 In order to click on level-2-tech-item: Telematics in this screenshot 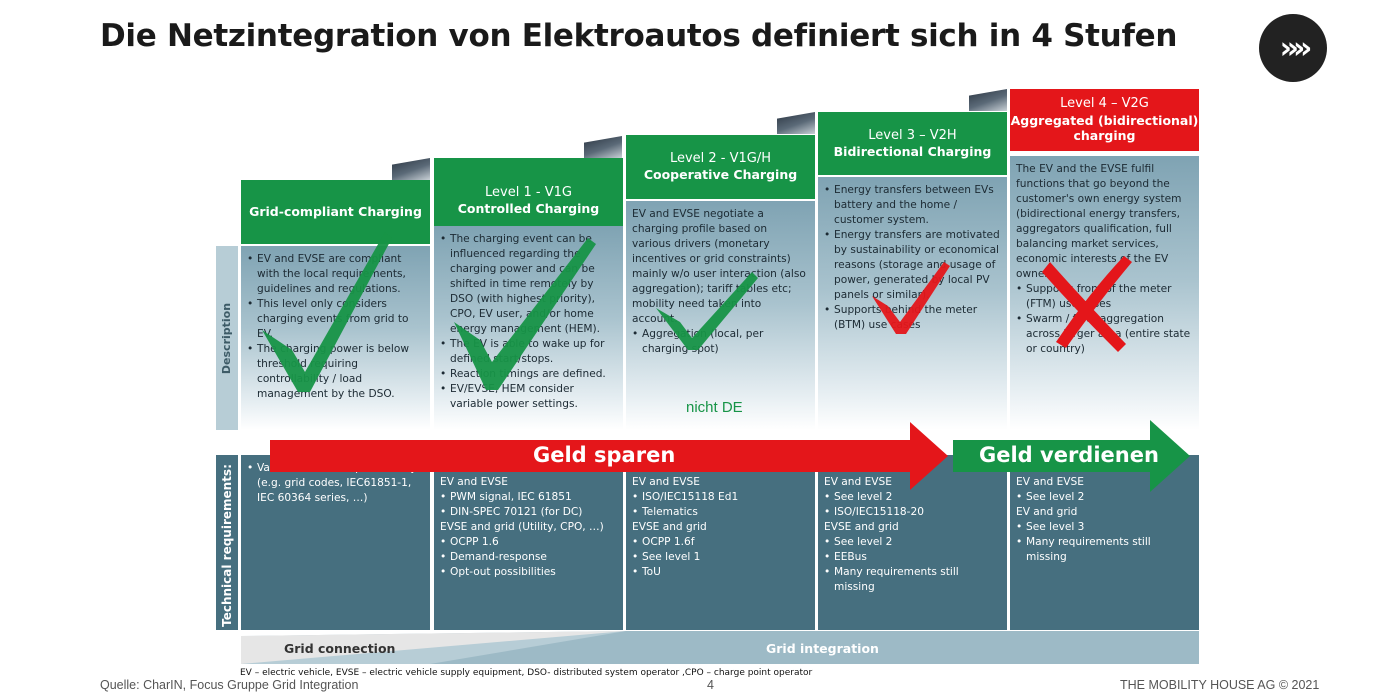, I will do `click(720, 512)`.